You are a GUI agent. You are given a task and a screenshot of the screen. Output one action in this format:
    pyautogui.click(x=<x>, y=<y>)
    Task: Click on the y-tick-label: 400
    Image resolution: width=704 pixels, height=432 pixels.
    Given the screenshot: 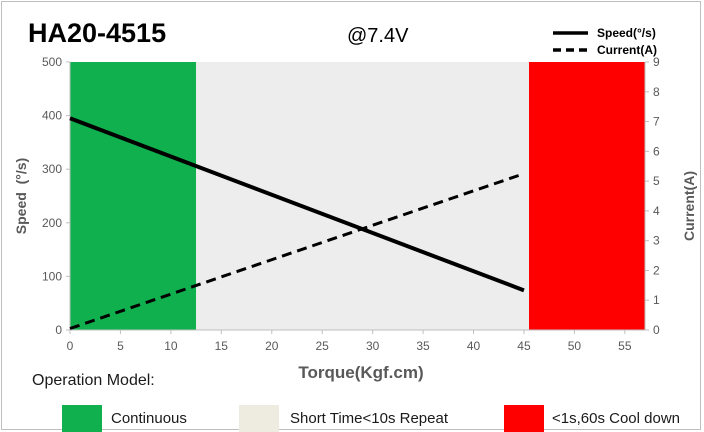 What is the action you would take?
    pyautogui.click(x=52, y=116)
    